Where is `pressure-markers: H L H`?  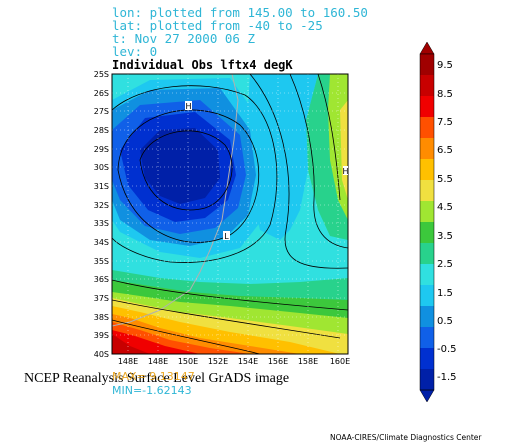
pressure-markers: H L H is located at coordinates (267, 171).